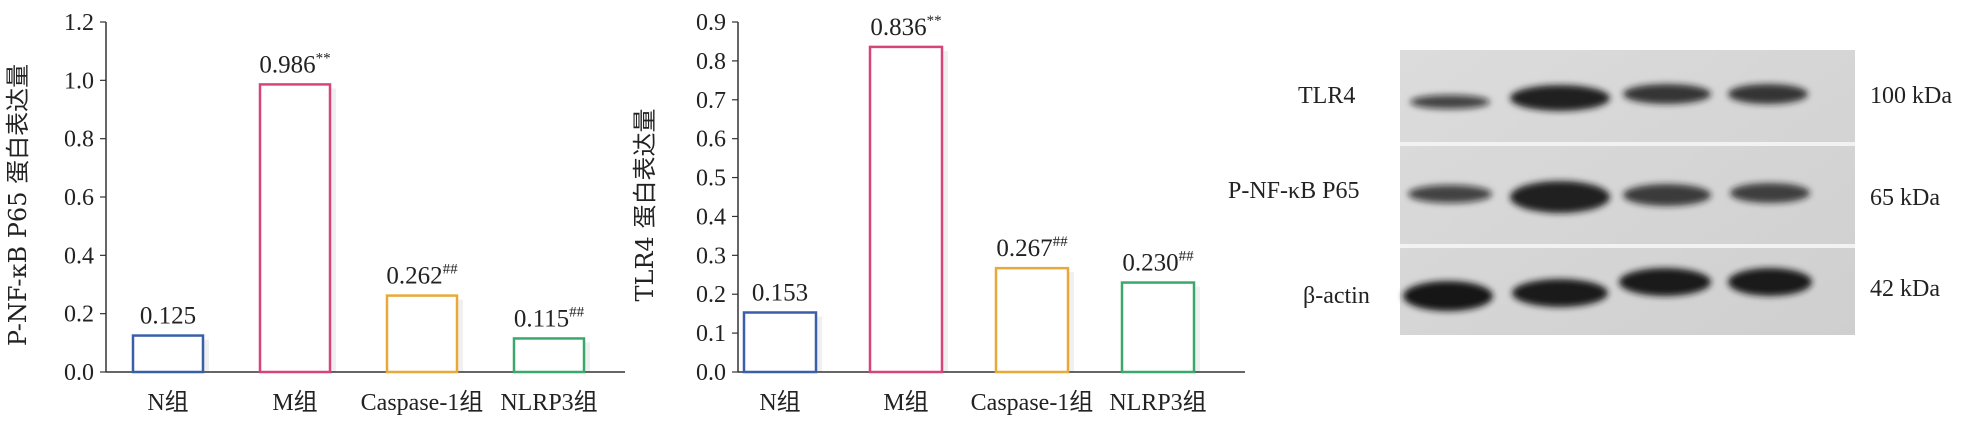 The width and height of the screenshot is (1965, 422). I want to click on band-p65-m, so click(1560, 197).